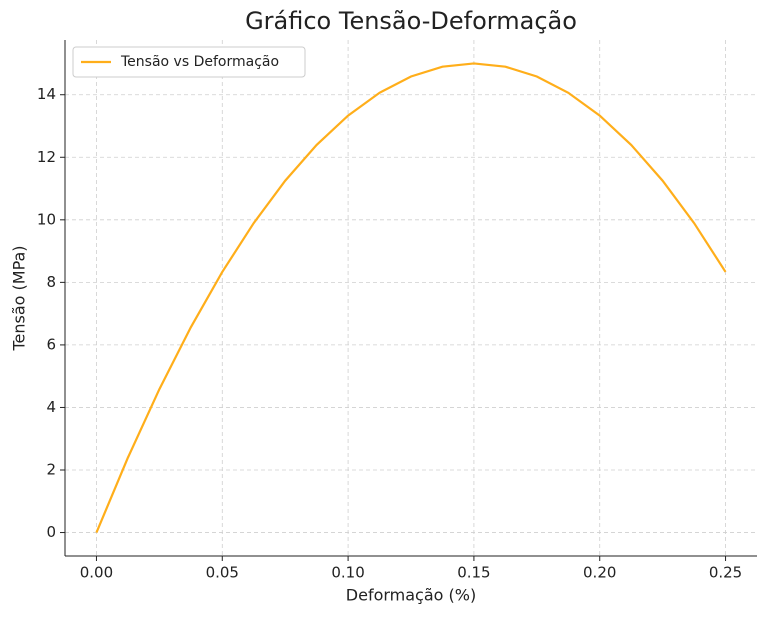 The width and height of the screenshot is (768, 620). What do you see at coordinates (46, 157) in the screenshot?
I see `y-tick-label: 12` at bounding box center [46, 157].